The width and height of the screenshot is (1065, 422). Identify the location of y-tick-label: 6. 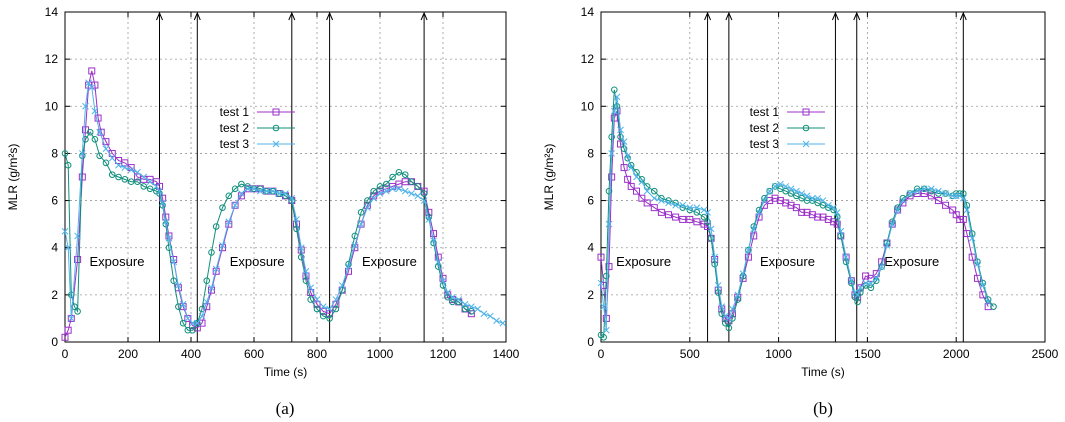
(54, 201).